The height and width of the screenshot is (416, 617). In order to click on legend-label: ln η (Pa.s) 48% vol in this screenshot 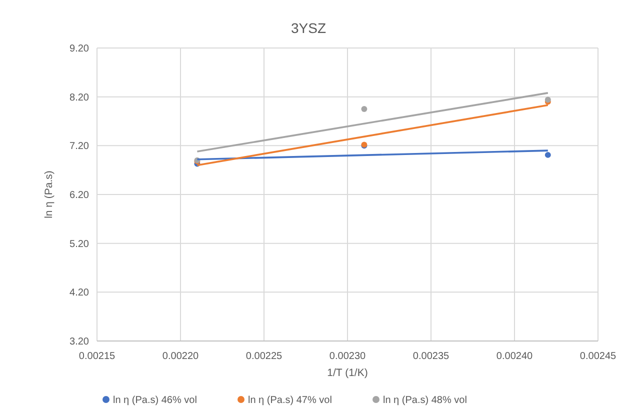, I will do `click(425, 400)`.